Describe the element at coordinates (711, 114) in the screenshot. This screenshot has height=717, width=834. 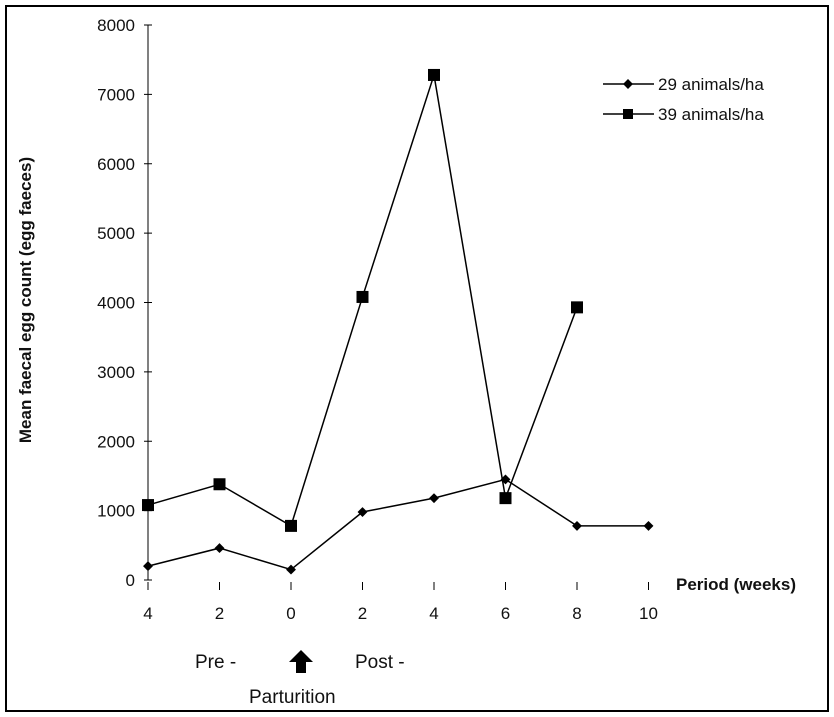
I see `legend-label-39: 39 animals/ha` at that location.